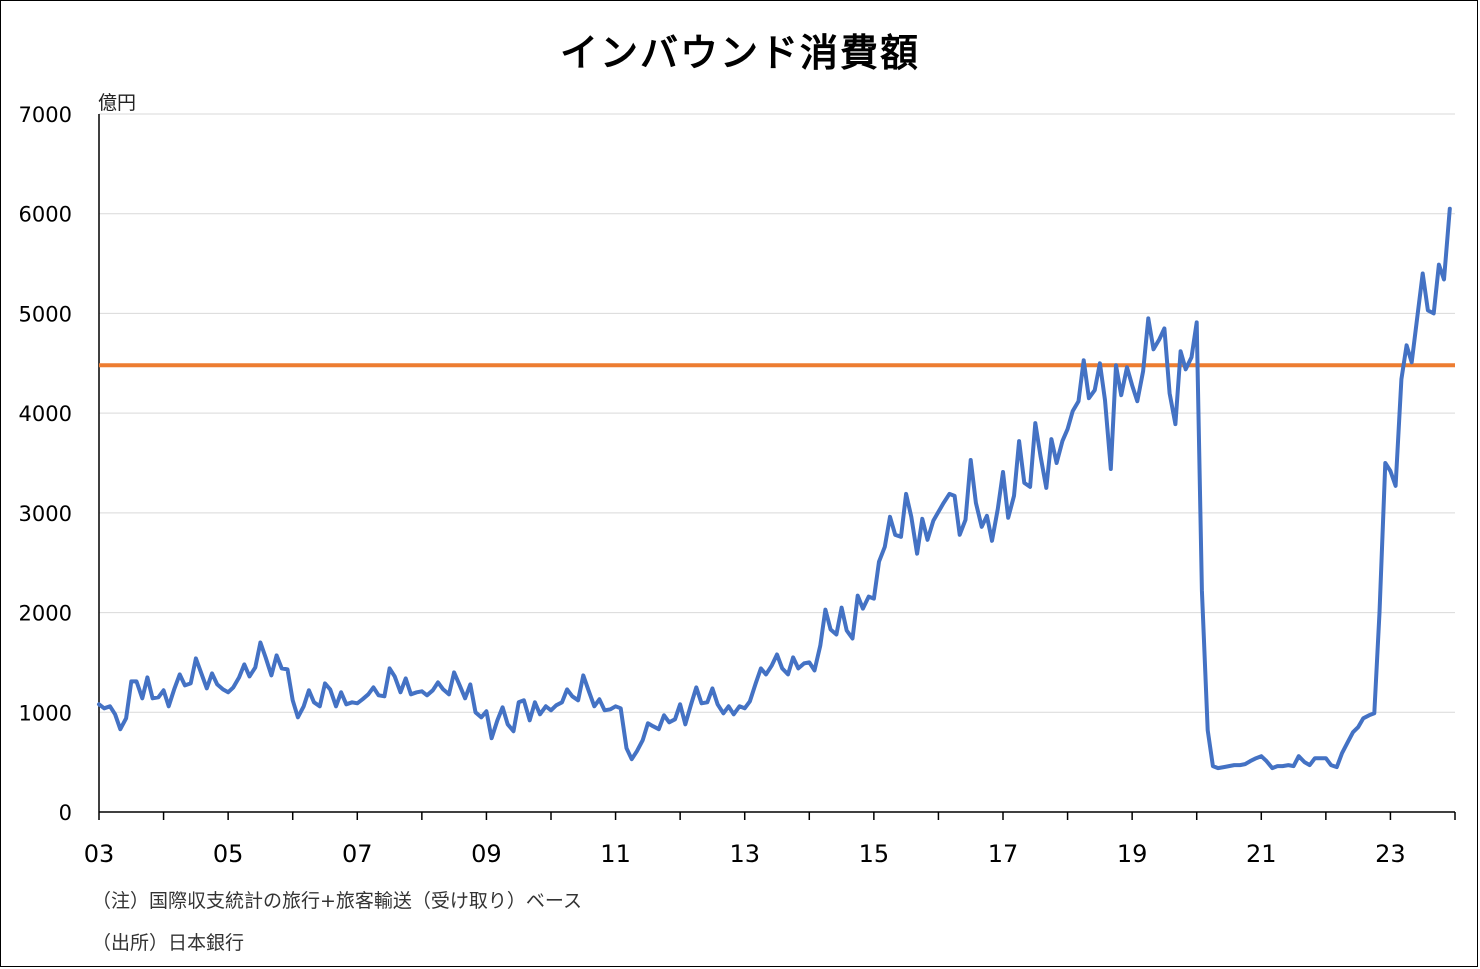 The height and width of the screenshot is (969, 1480). What do you see at coordinates (168, 943) in the screenshot?
I see `footnote-source: （出所）日本銀行` at bounding box center [168, 943].